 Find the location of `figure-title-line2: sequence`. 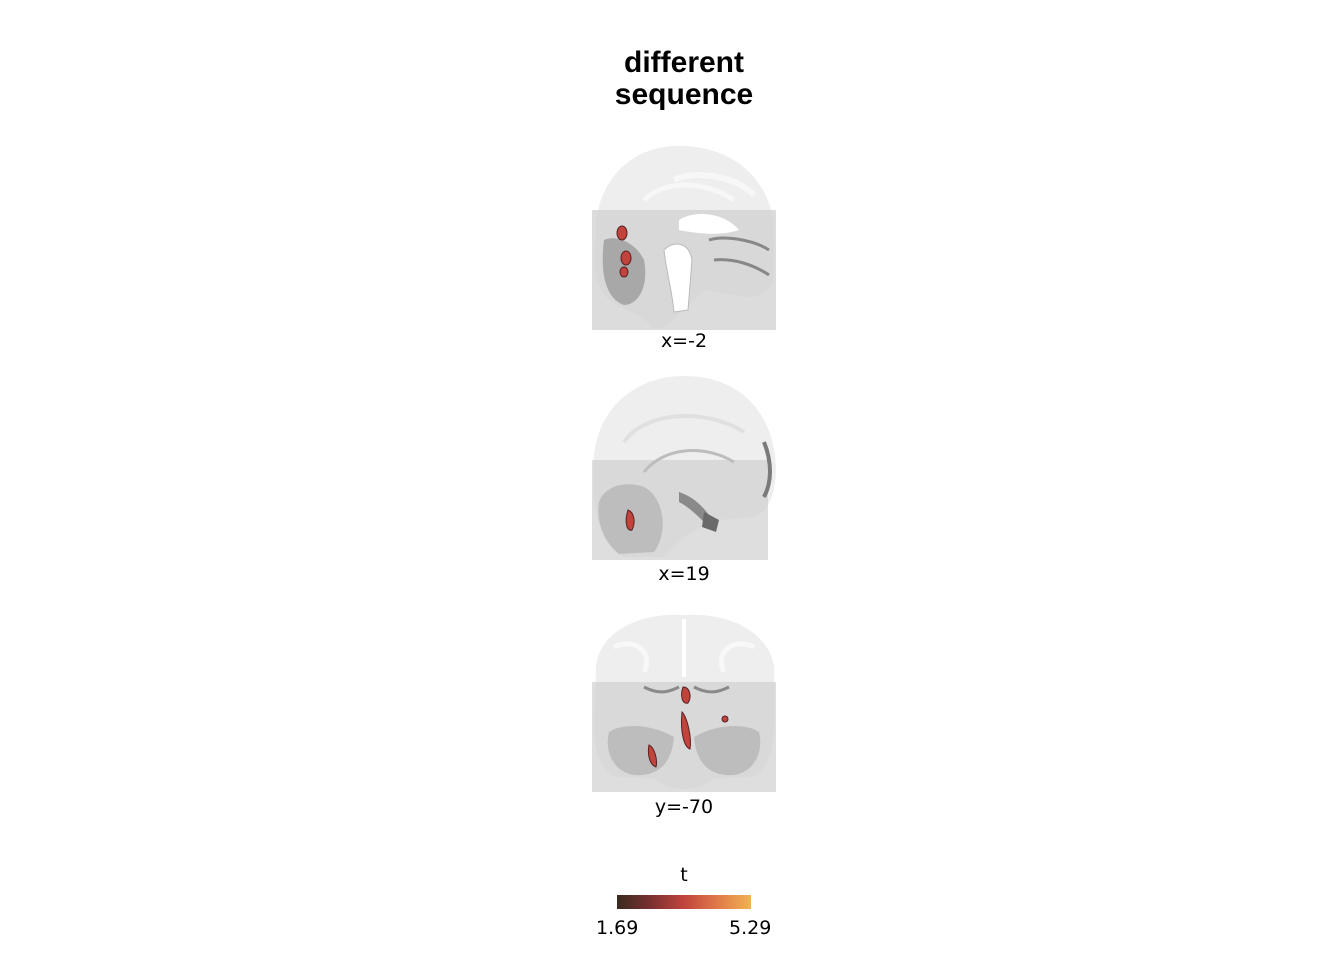

figure-title-line2: sequence is located at coordinates (684, 94).